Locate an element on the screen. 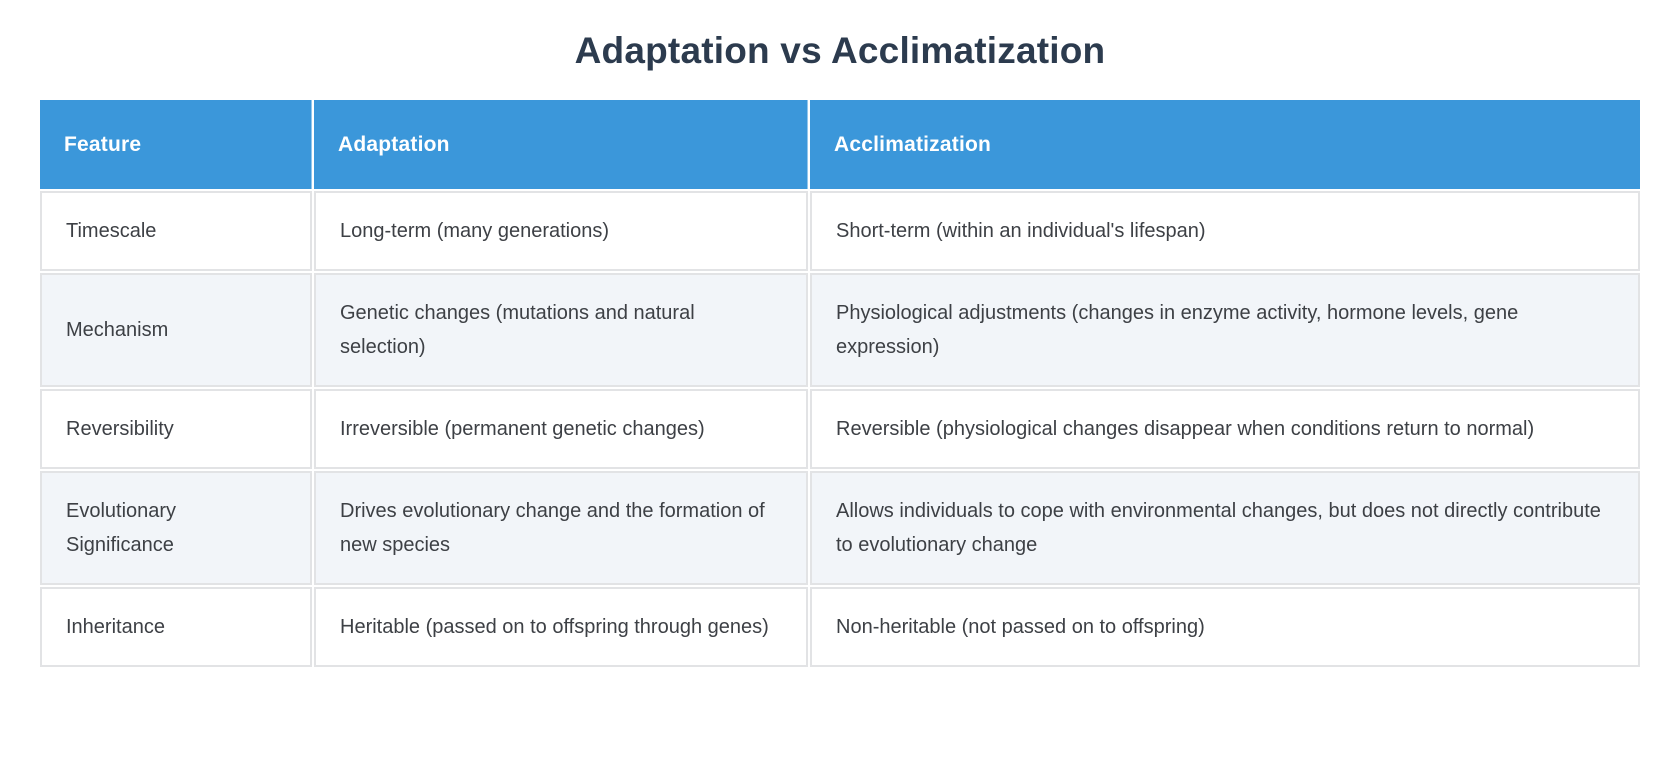 The width and height of the screenshot is (1680, 772). column-header-feature: Feature is located at coordinates (176, 145).